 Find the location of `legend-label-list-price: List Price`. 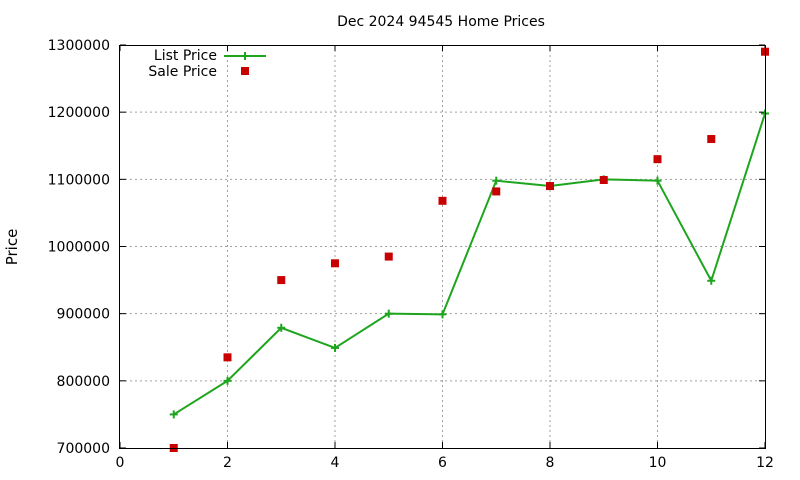

legend-label-list-price: List Price is located at coordinates (185, 56).